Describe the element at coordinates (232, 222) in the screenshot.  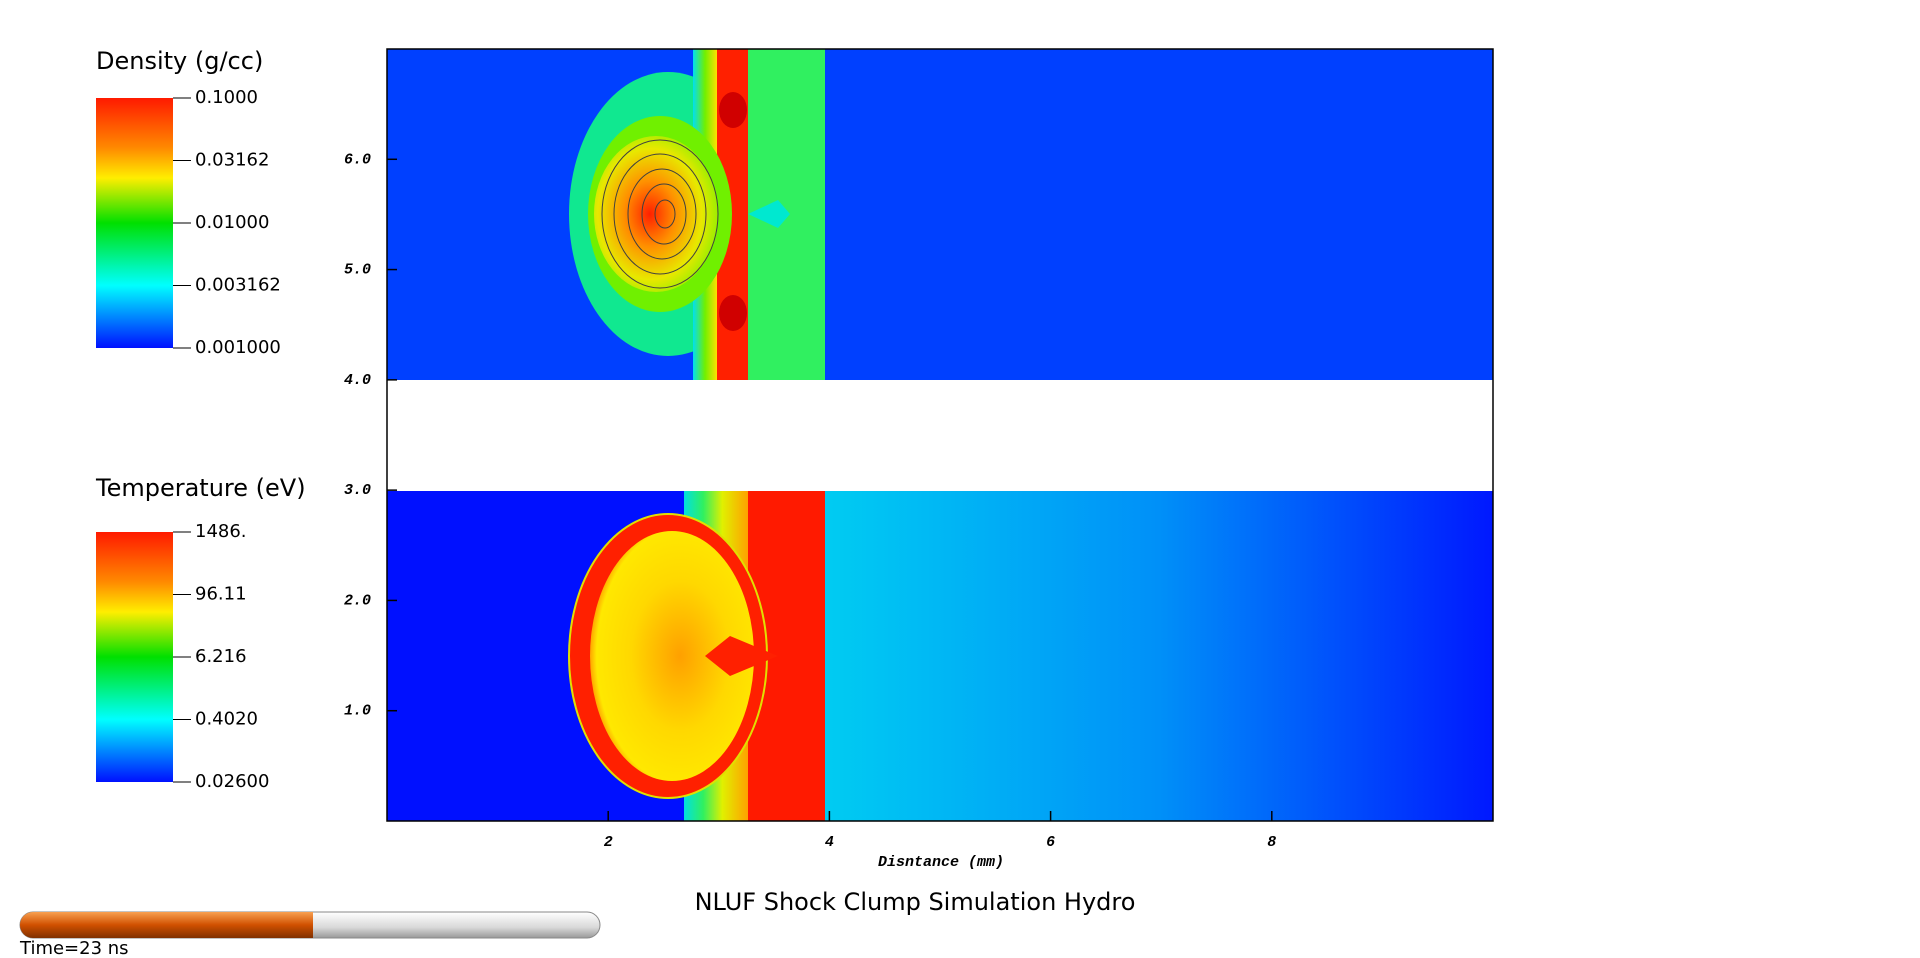
I see `colorbar-tick-label: 0.01000` at that location.